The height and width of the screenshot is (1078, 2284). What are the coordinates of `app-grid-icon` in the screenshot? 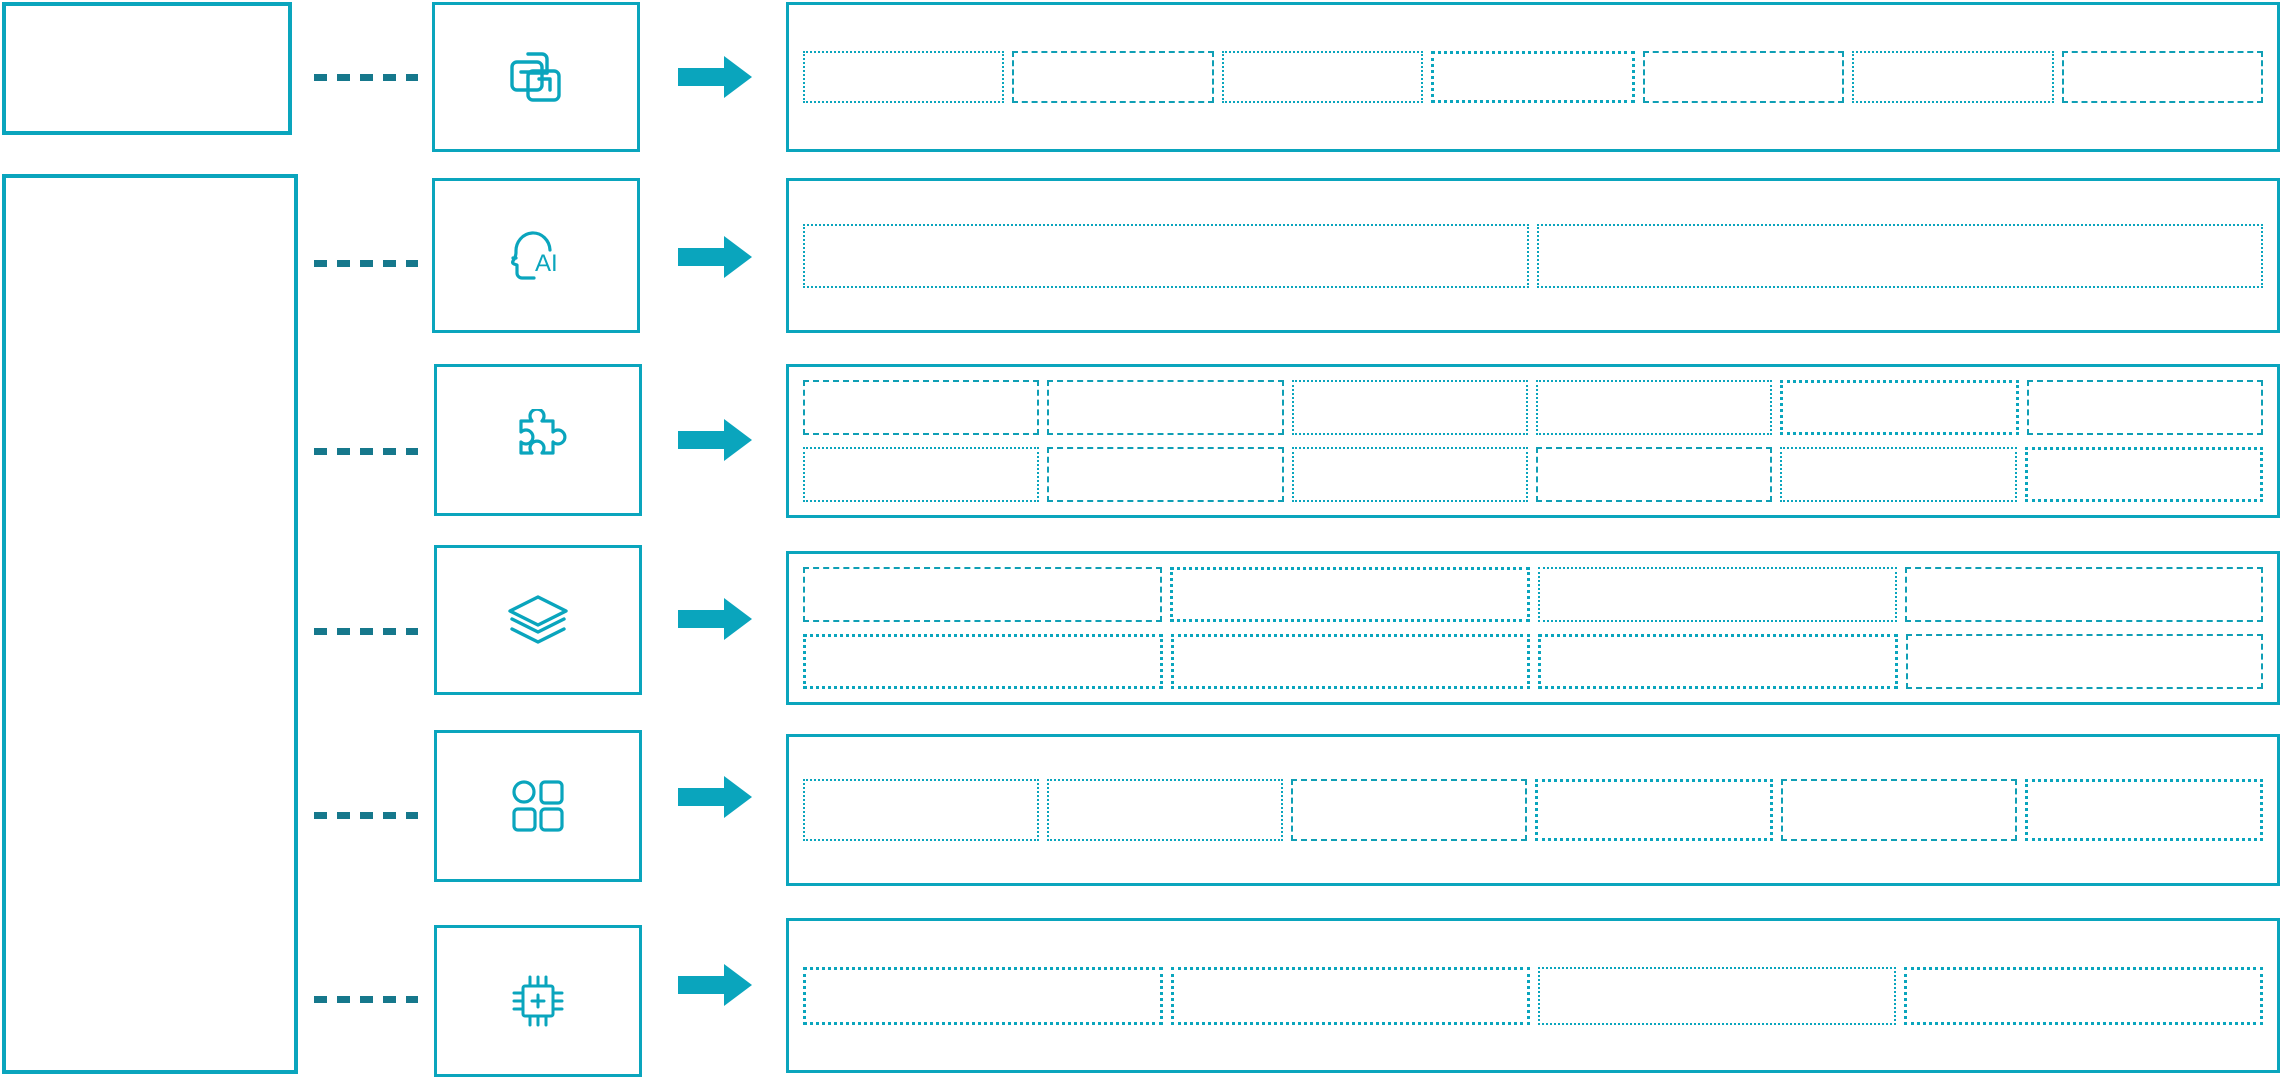 It's located at (538, 806).